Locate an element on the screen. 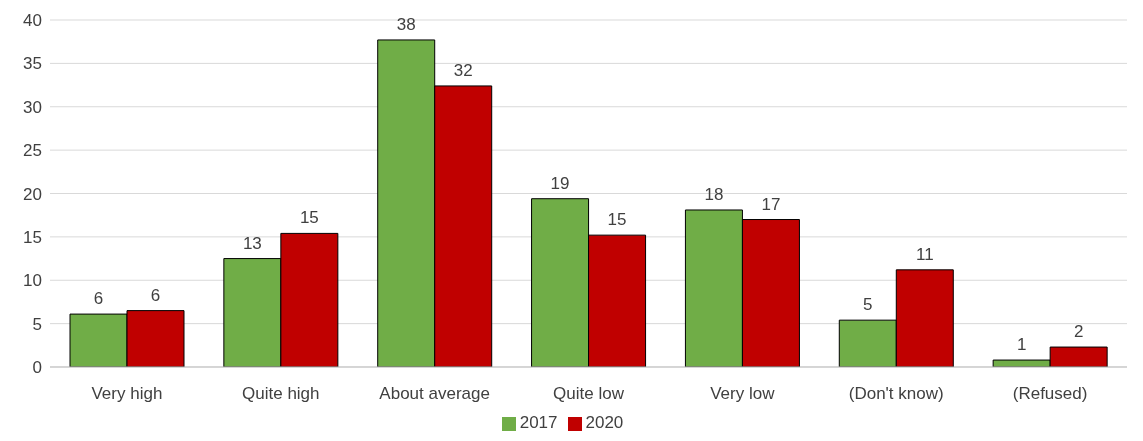 This screenshot has height=441, width=1143. y-tick-label: 40 is located at coordinates (32, 21).